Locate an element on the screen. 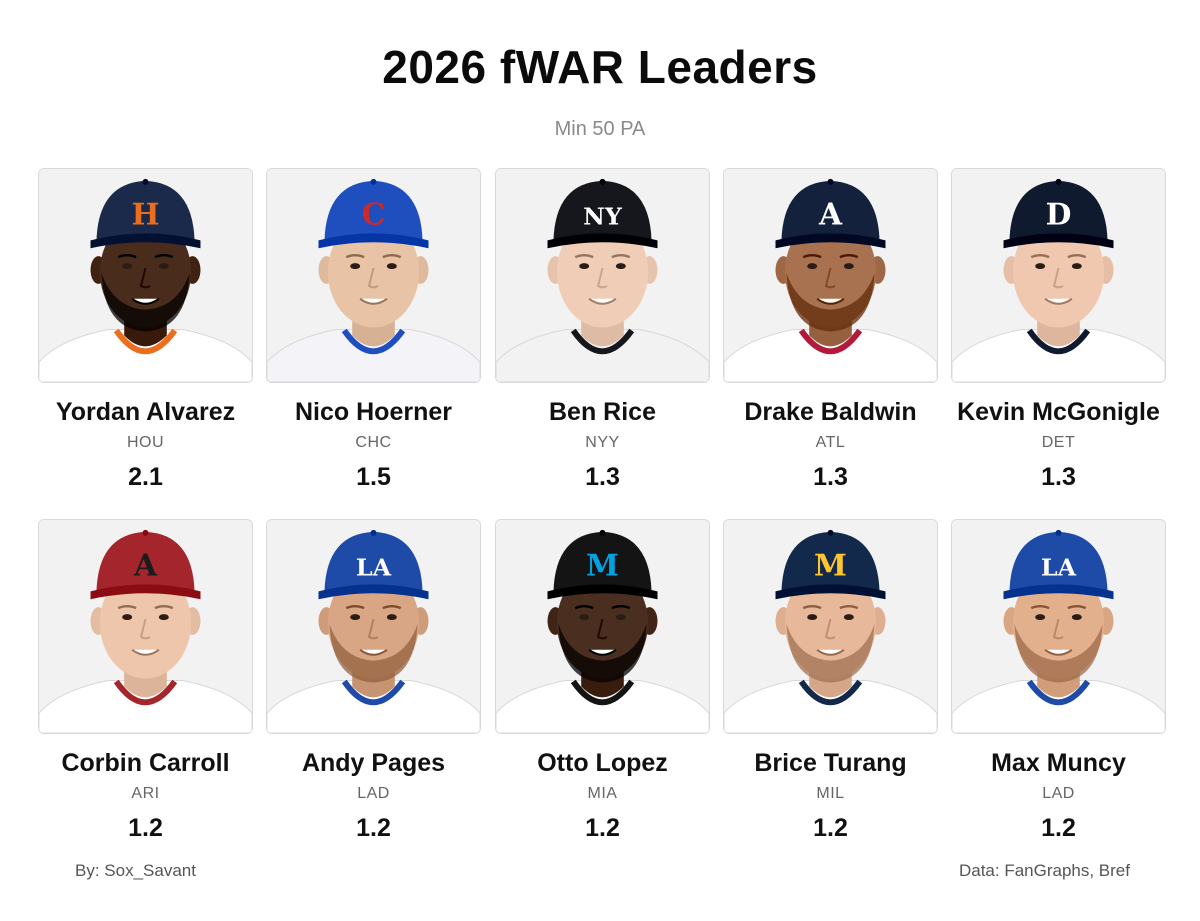 Image resolution: width=1200 pixels, height=921 pixels. player-team: MIL is located at coordinates (830, 793).